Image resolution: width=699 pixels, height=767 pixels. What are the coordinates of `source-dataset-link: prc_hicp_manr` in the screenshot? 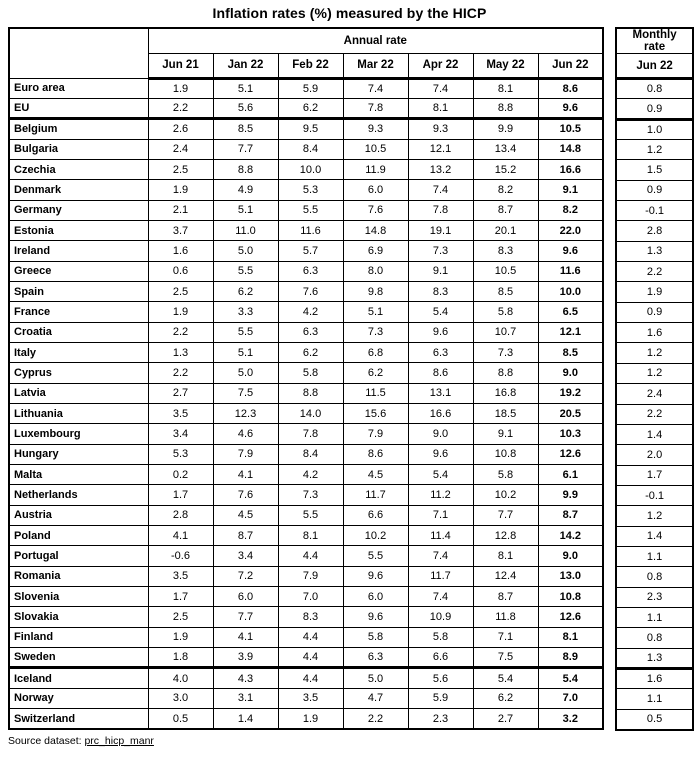 It's located at (119, 740).